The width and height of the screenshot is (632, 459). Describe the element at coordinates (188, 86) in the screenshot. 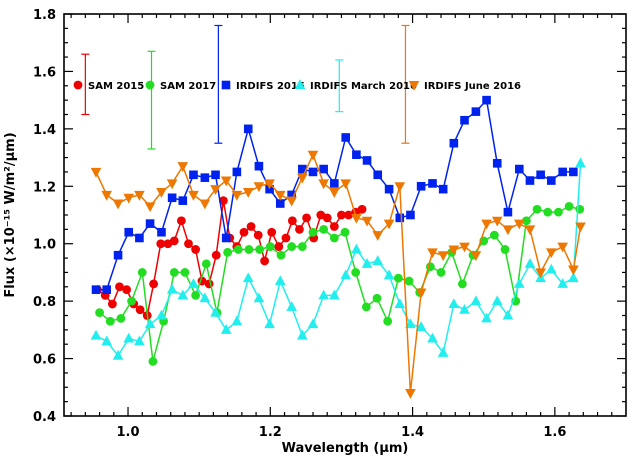

I see `legend-label: SAM 2017` at that location.